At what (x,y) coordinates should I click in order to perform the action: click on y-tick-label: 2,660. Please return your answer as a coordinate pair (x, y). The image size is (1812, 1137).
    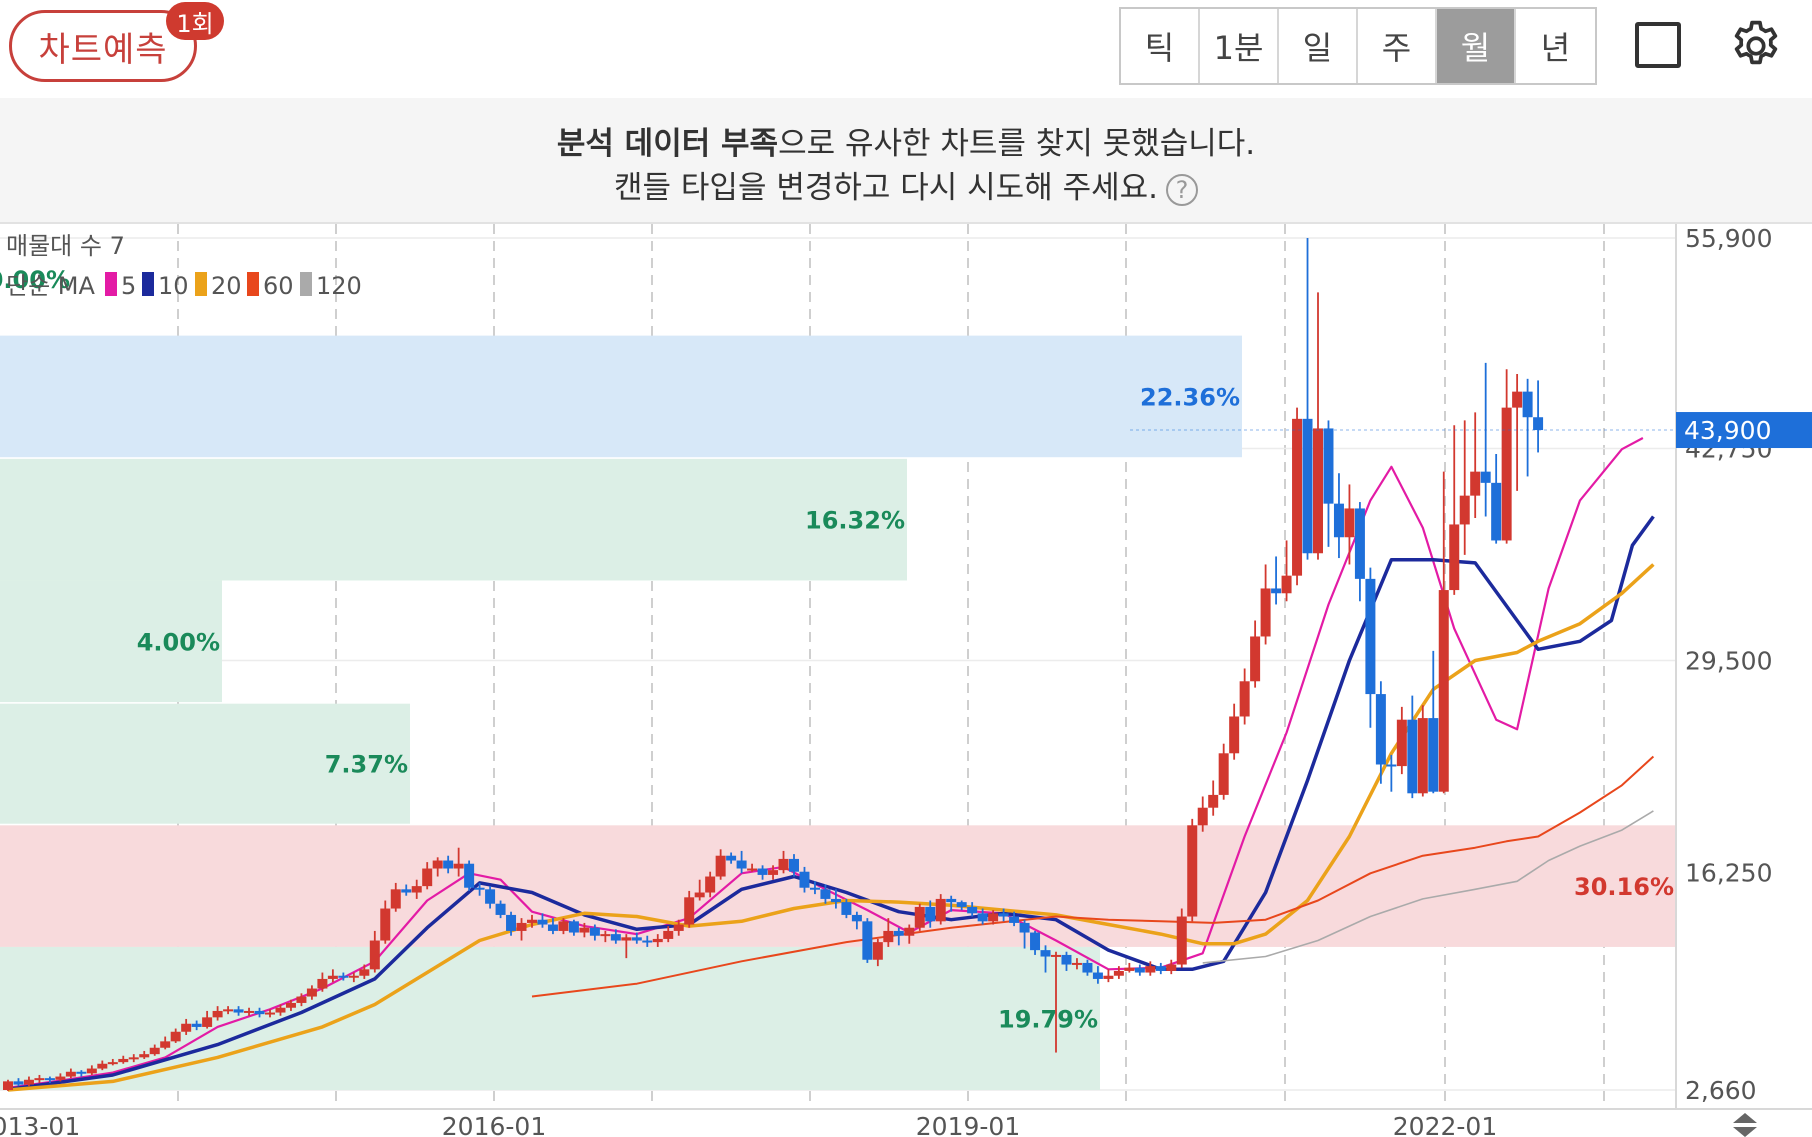
    Looking at the image, I should click on (1721, 1090).